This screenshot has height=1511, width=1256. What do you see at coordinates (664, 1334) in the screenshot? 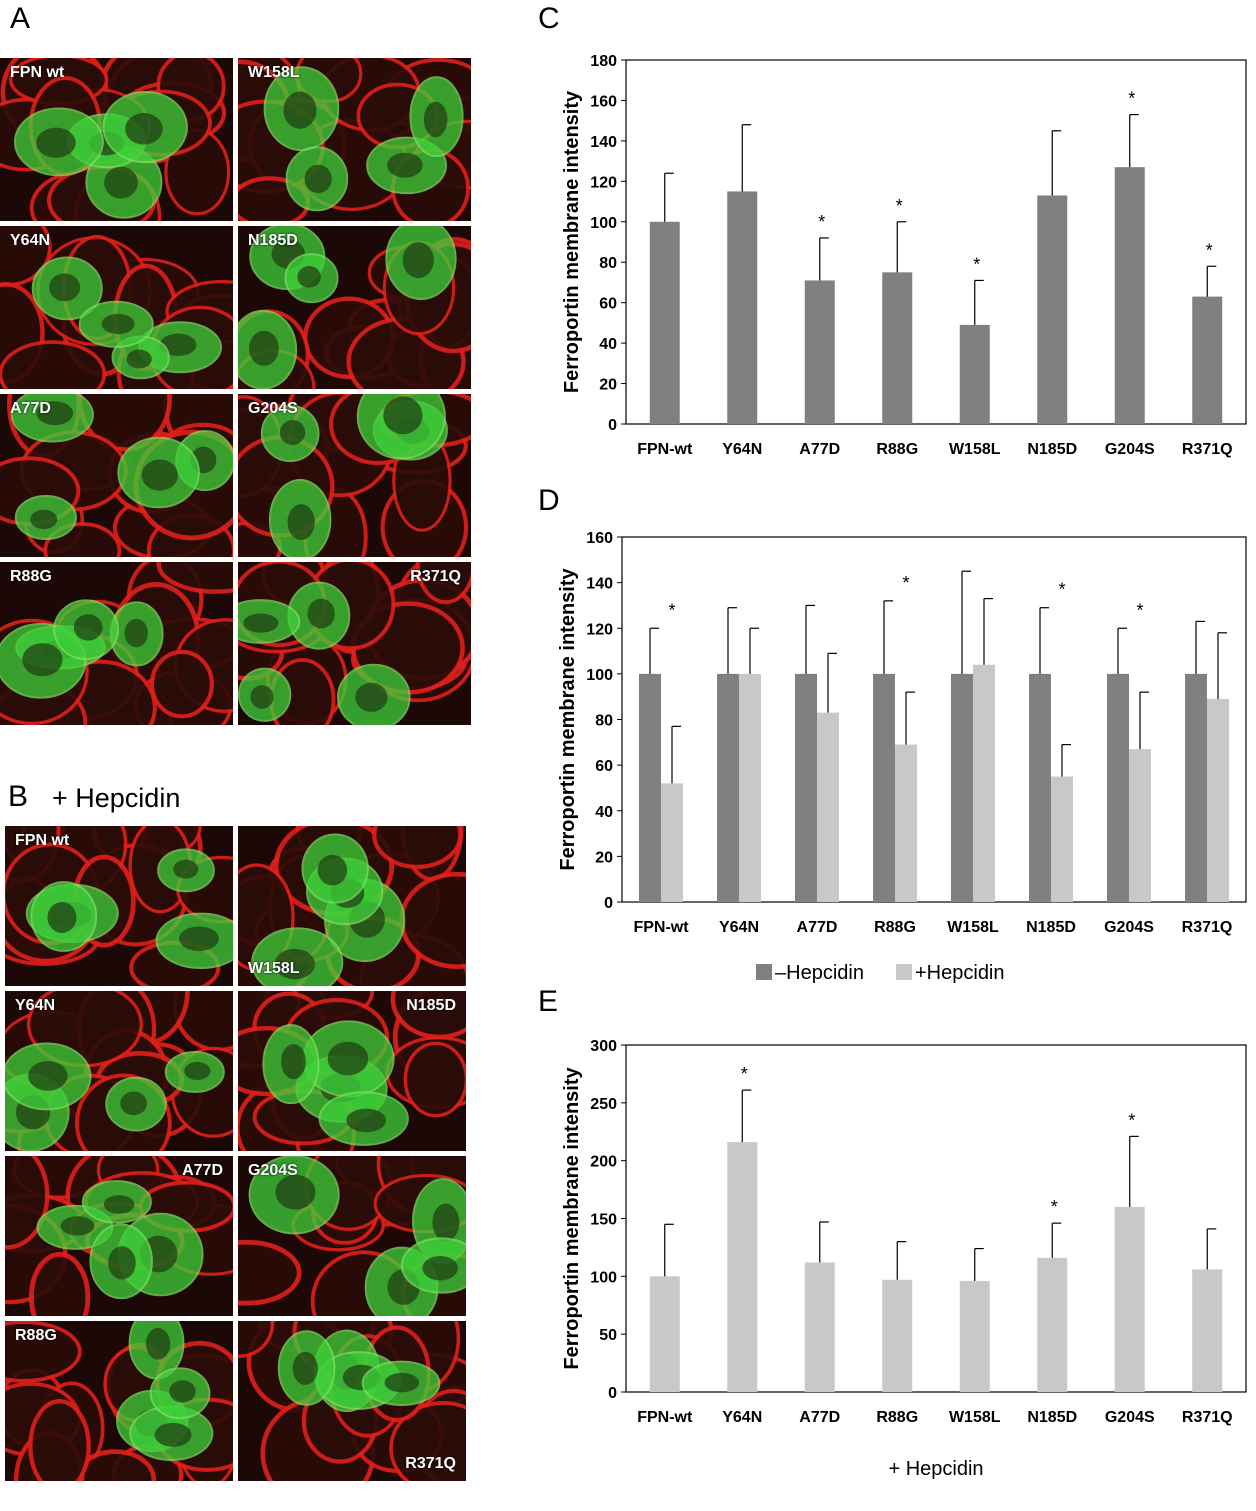
I see `bar-fpn-wt` at bounding box center [664, 1334].